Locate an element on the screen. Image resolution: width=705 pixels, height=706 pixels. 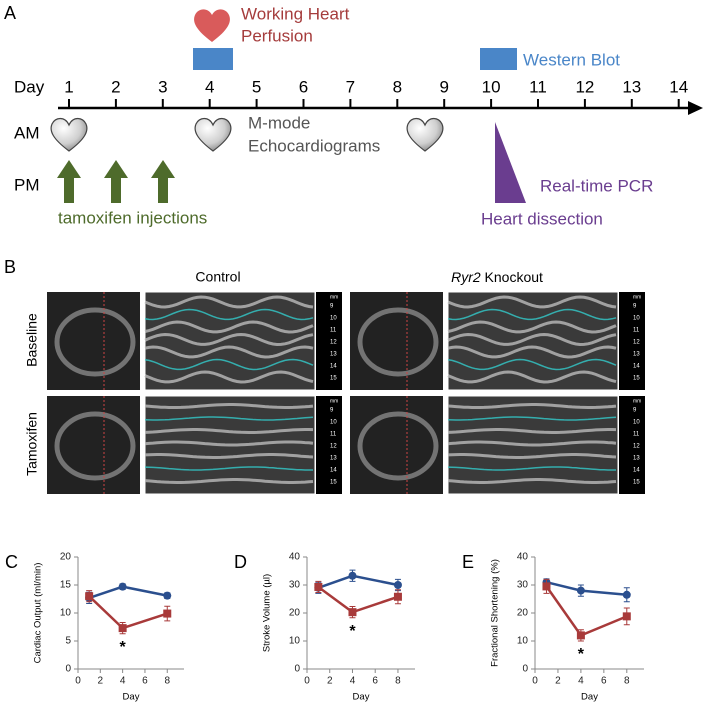
x-tick-label: 0 is located at coordinates (535, 681).